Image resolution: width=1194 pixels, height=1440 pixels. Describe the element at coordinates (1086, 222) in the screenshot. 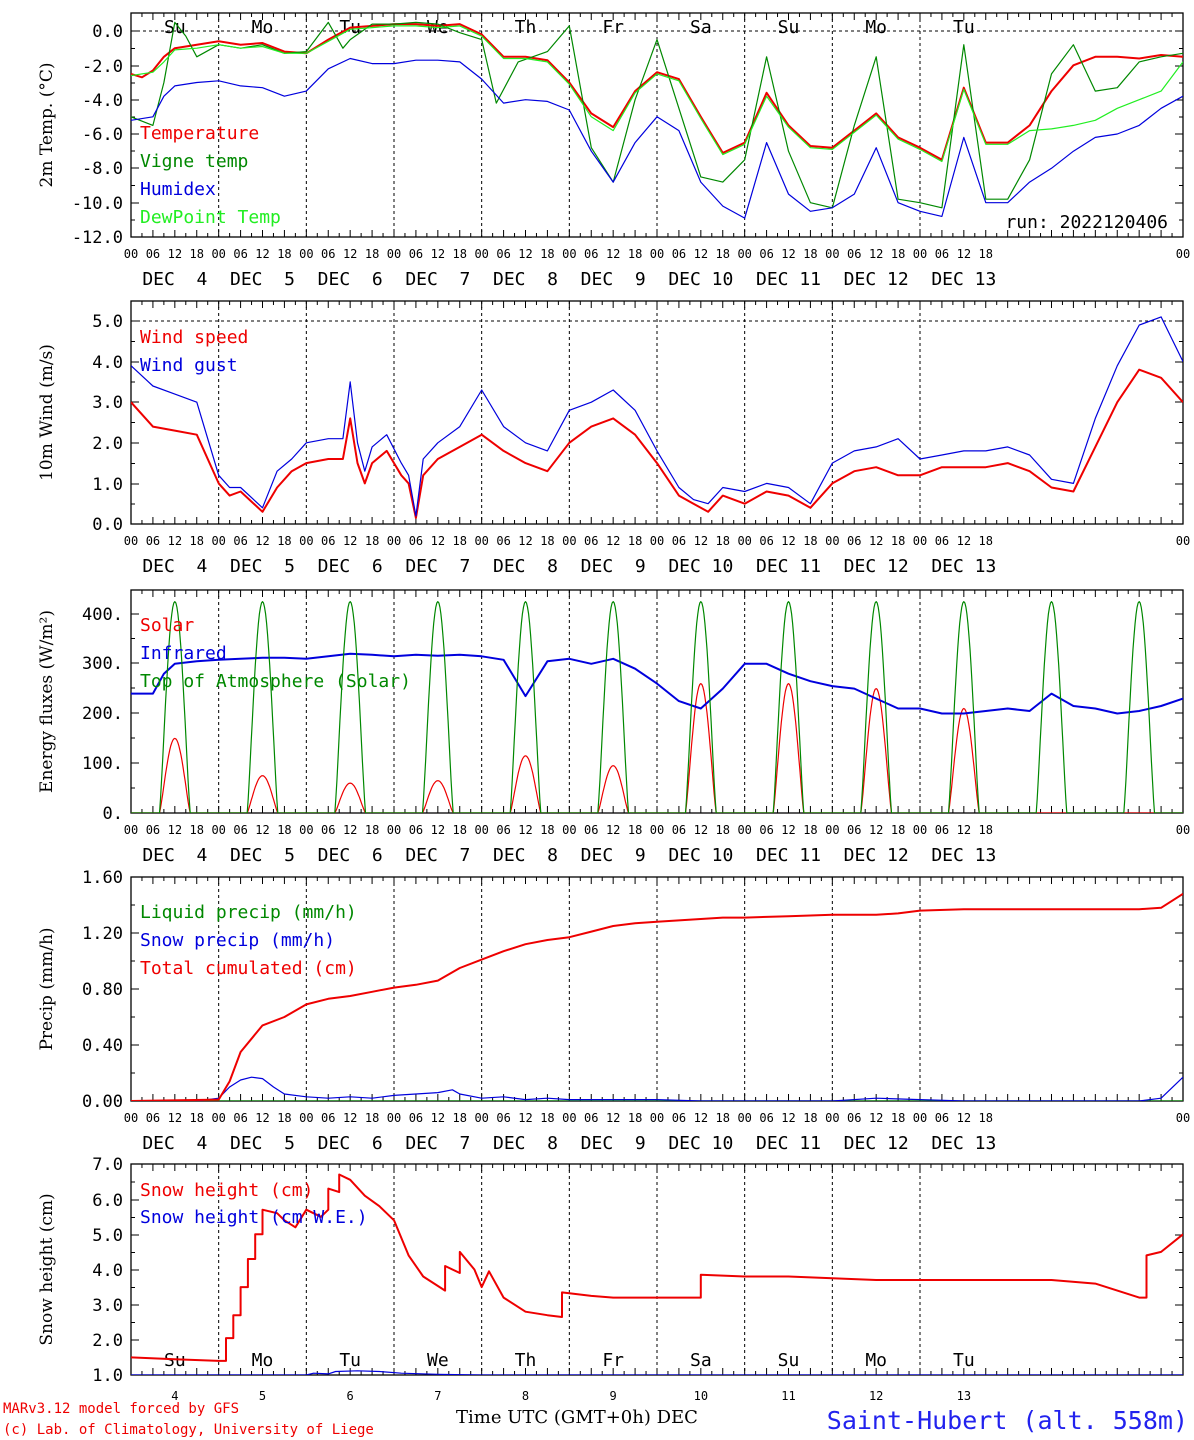

I see `run-label: run: 2022120406` at that location.